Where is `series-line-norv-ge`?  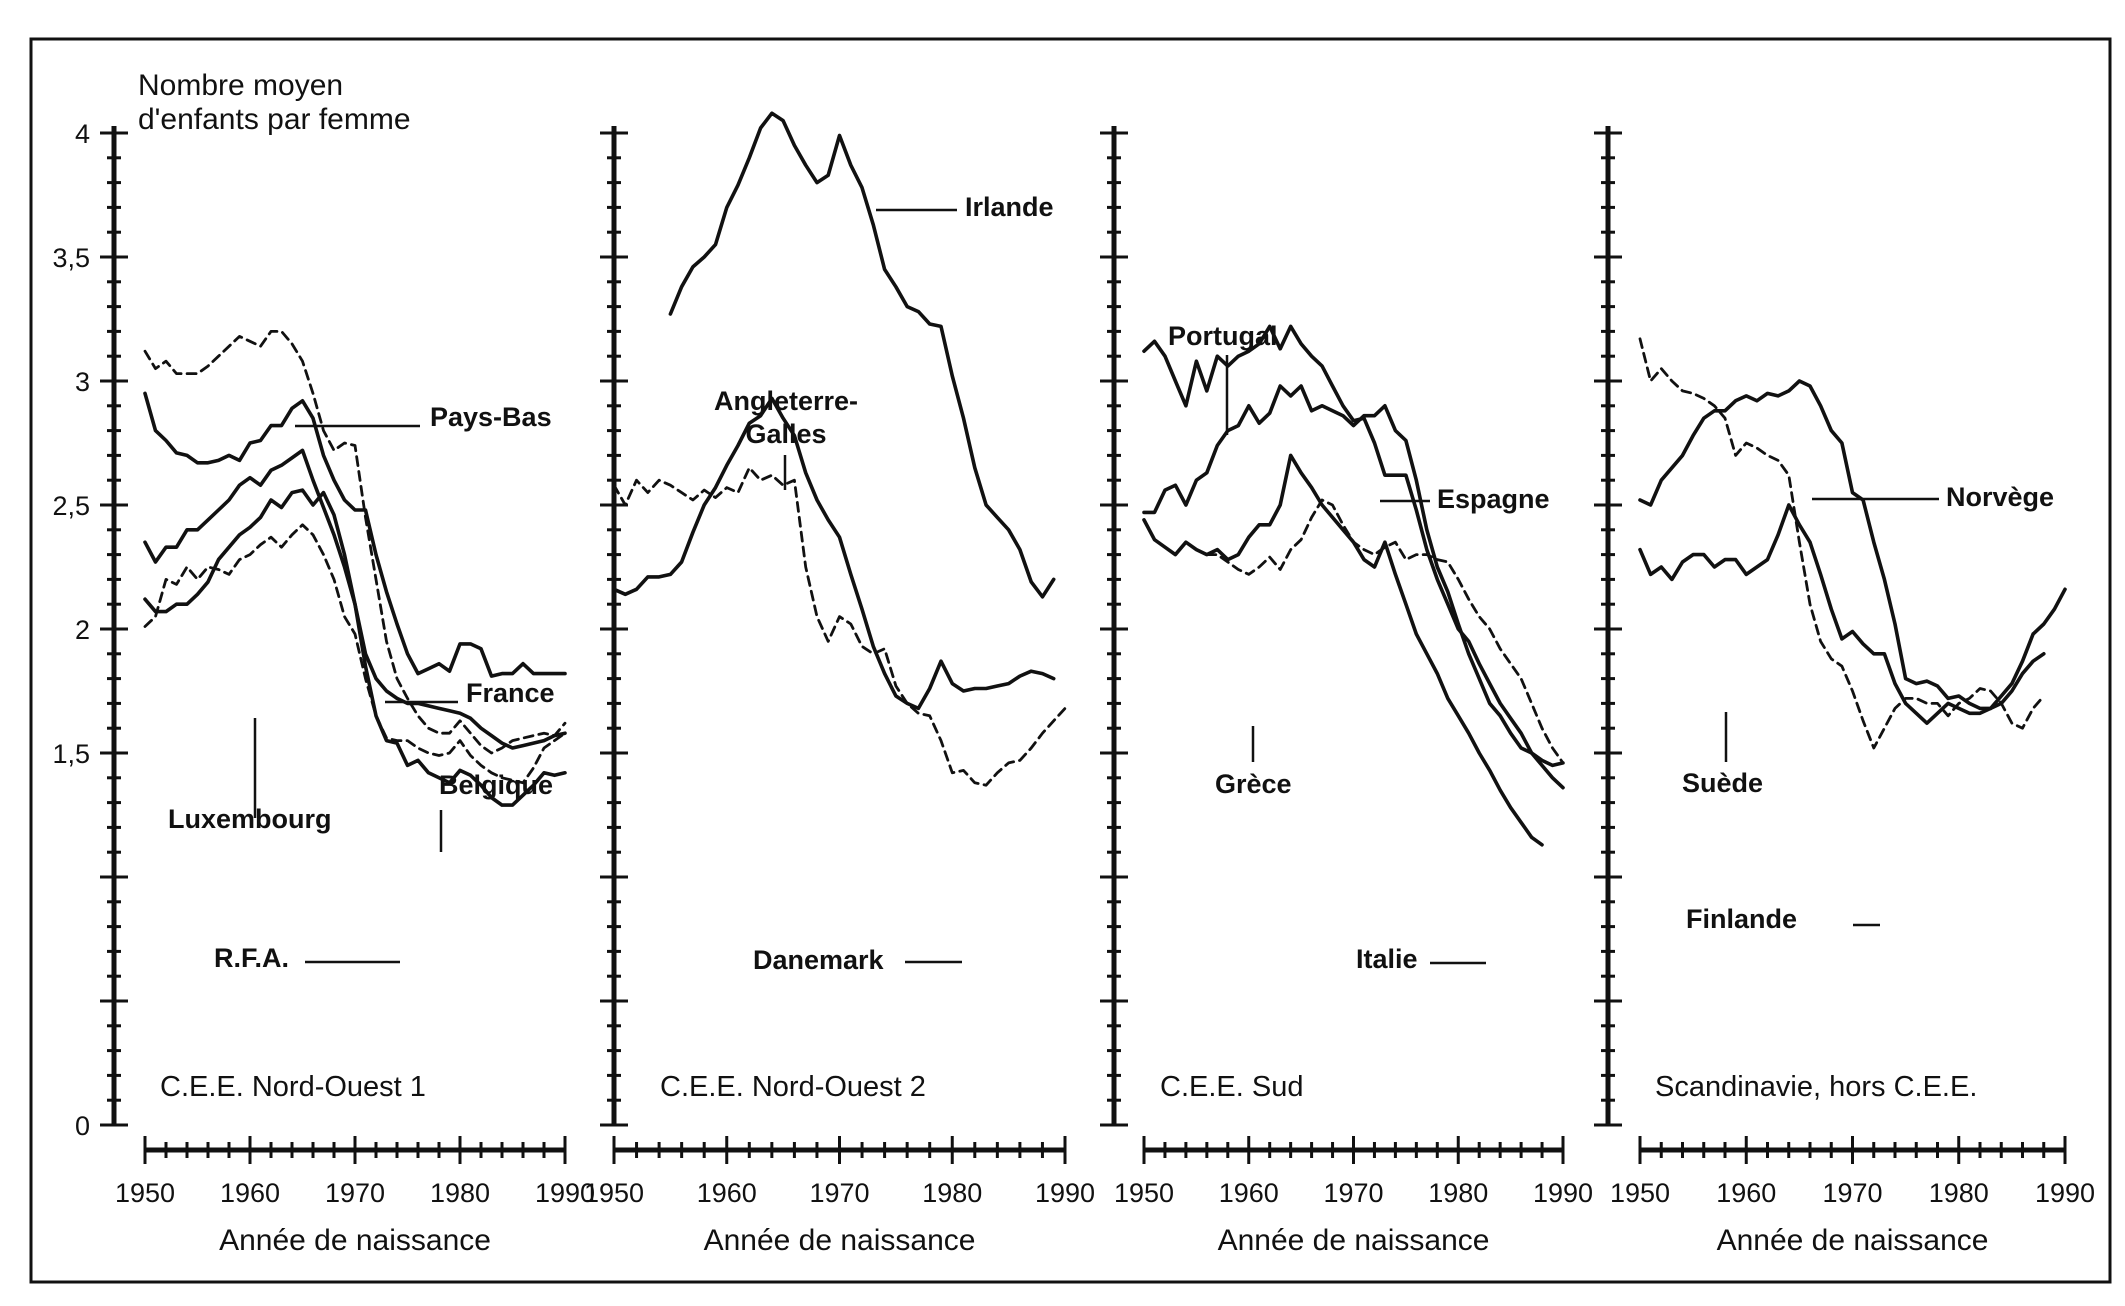 series-line-norv-ge is located at coordinates (1852, 545).